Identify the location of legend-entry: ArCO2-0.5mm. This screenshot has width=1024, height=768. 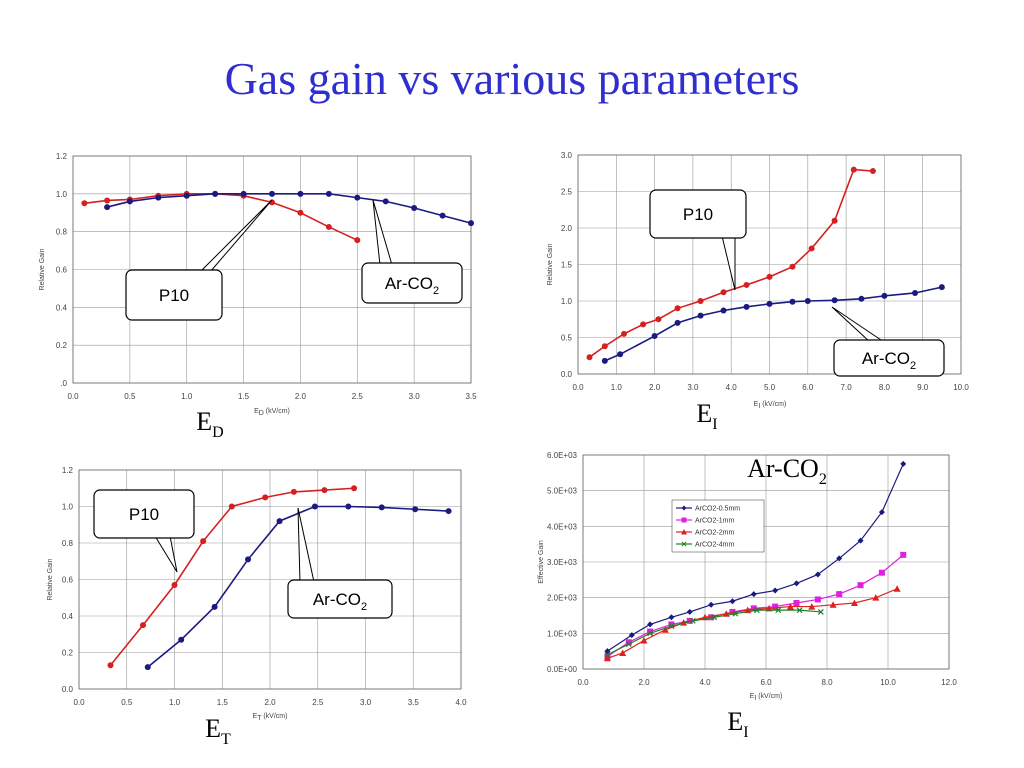
(717, 509).